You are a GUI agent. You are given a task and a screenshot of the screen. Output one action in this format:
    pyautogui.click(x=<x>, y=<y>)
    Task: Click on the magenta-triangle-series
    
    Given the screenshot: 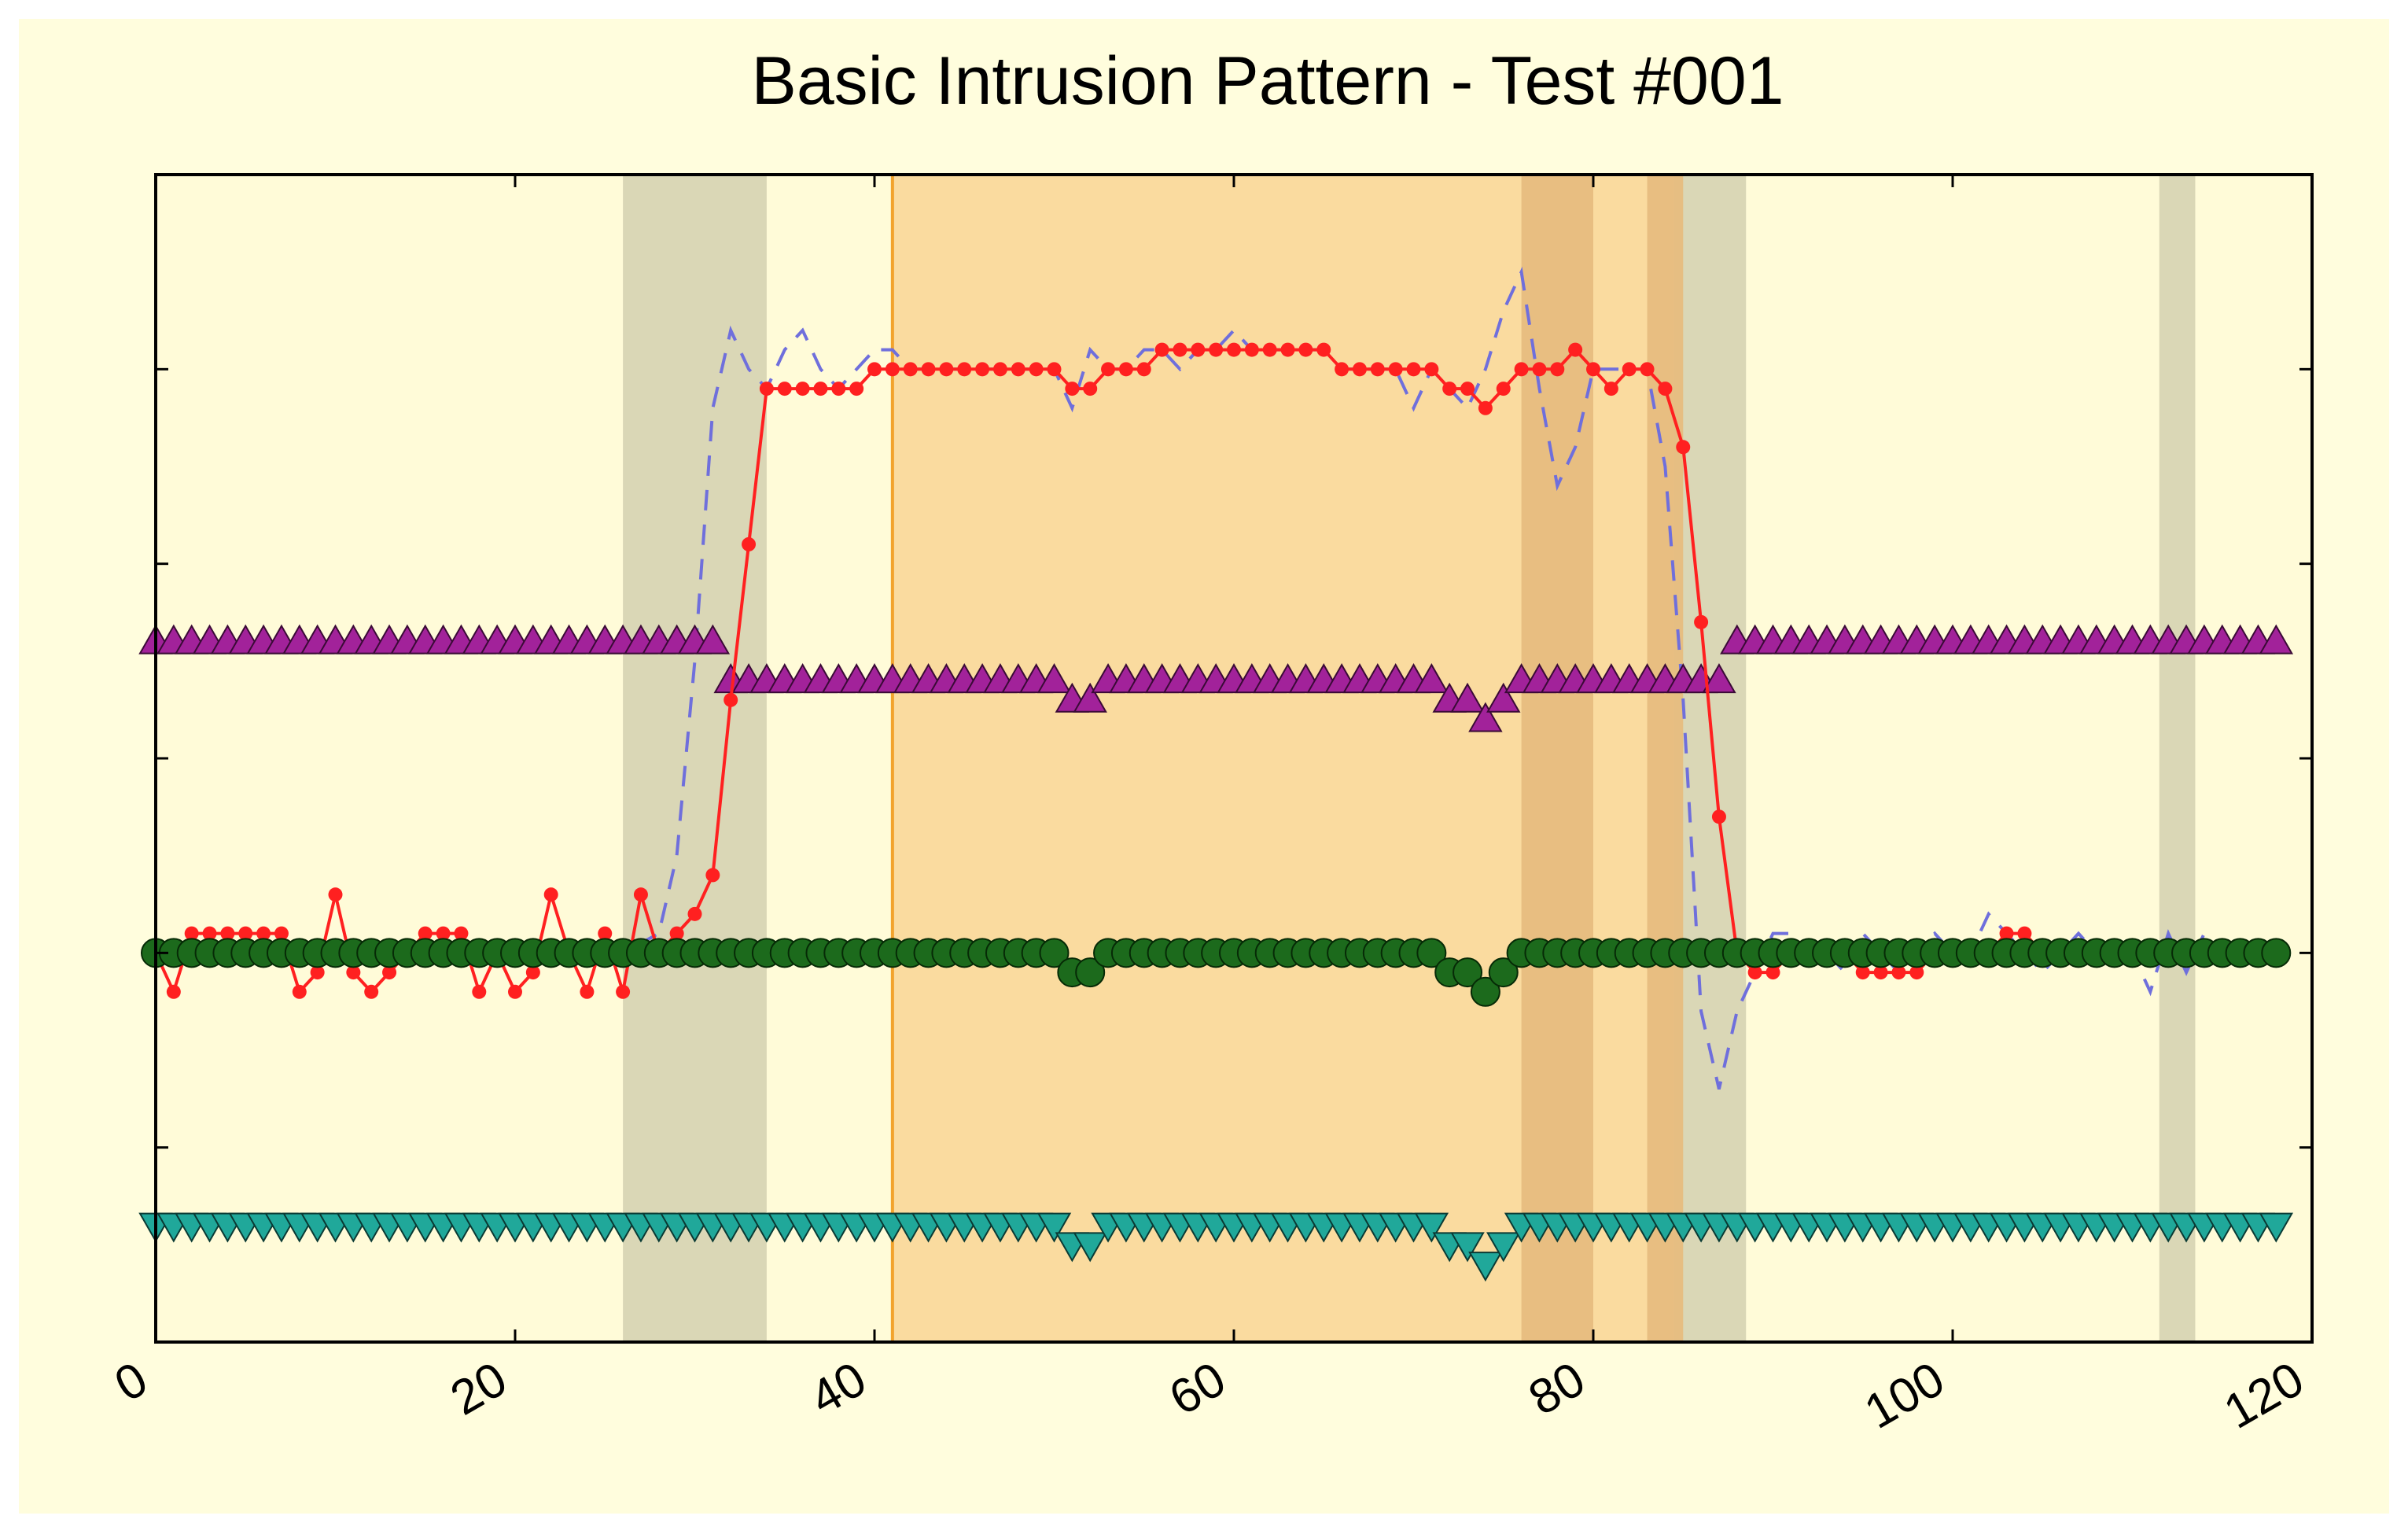 What is the action you would take?
    pyautogui.click(x=1216, y=678)
    